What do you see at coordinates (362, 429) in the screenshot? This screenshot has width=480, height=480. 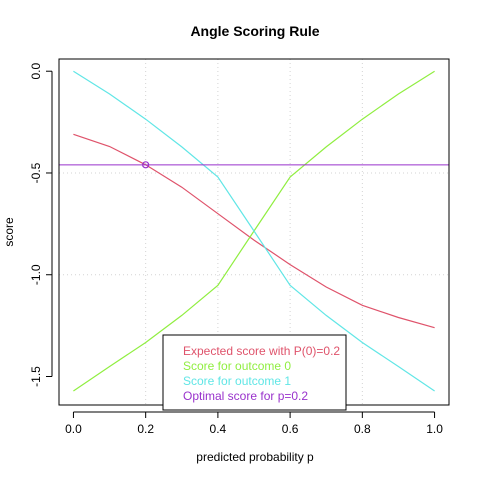 I see `x-tick-label-4: 0.8` at bounding box center [362, 429].